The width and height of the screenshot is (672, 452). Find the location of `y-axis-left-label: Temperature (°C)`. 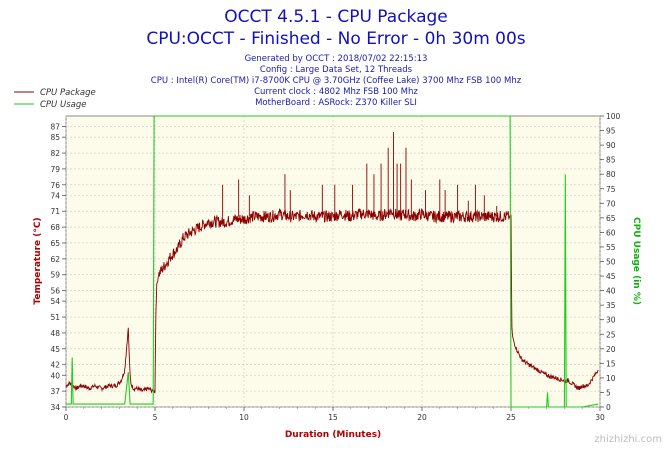

y-axis-left-label: Temperature (°C) is located at coordinates (38, 260).